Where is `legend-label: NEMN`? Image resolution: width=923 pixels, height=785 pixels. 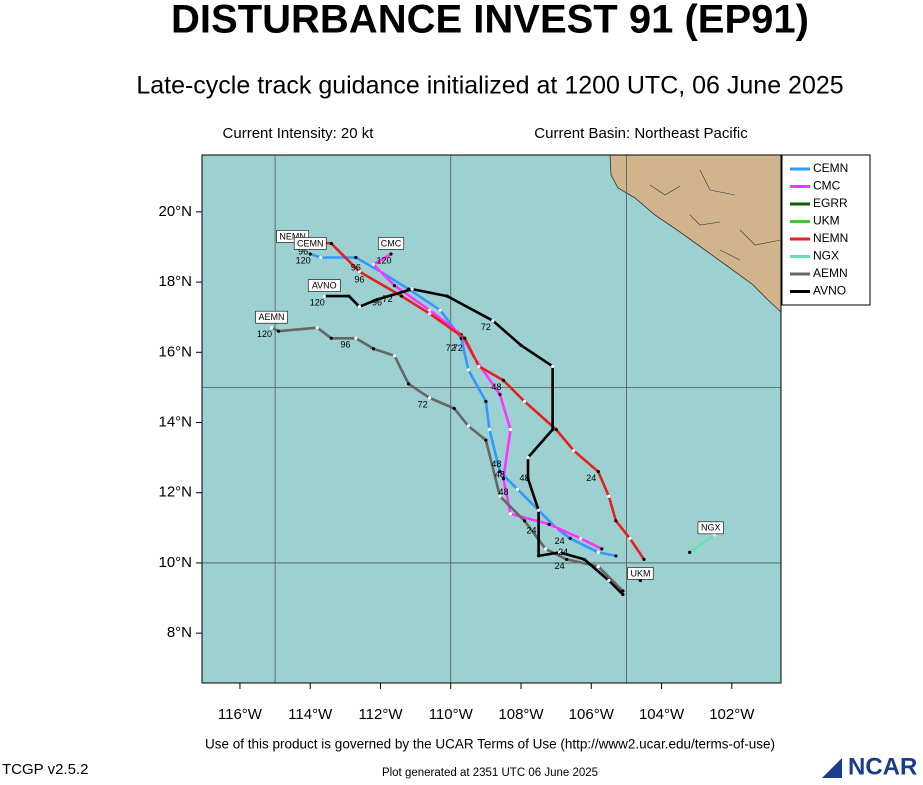
legend-label: NEMN is located at coordinates (830, 238).